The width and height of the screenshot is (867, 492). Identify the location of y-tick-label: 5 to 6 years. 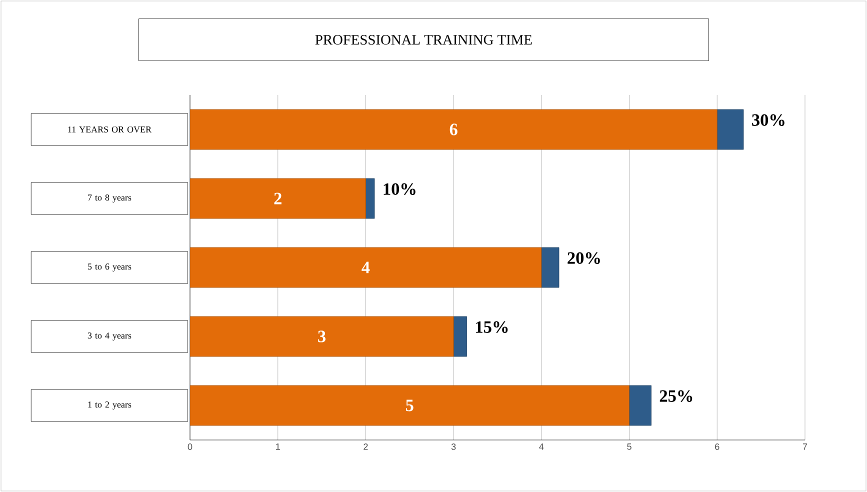
(110, 268).